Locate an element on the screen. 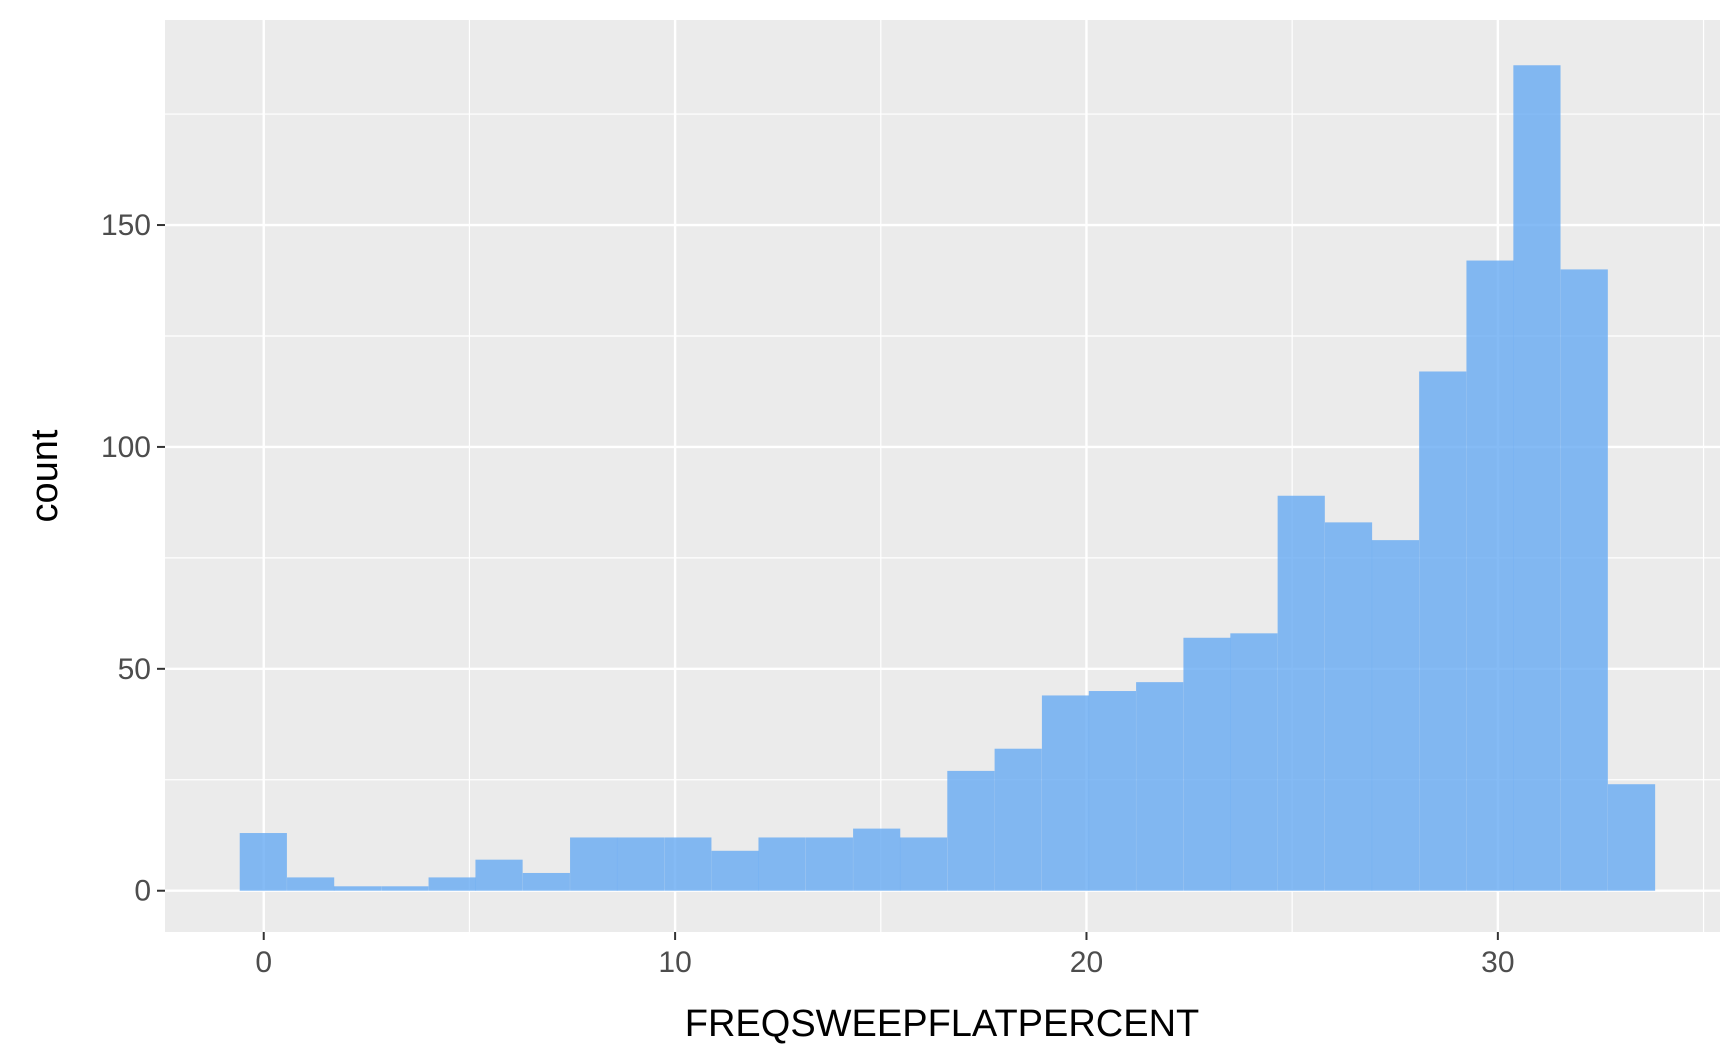 The width and height of the screenshot is (1734, 1059). x-axis: 0 10 20 30 is located at coordinates (885, 955).